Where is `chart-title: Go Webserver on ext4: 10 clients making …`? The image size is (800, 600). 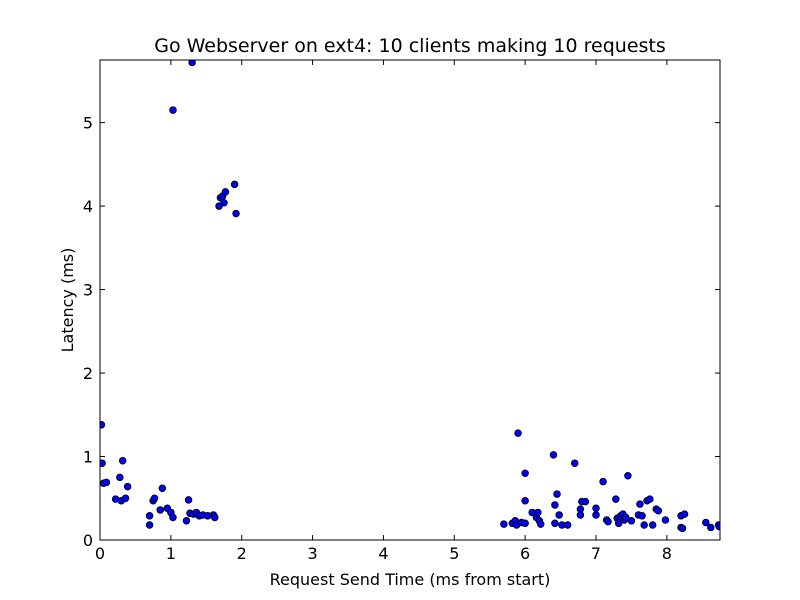 chart-title: Go Webserver on ext4: 10 clients making … is located at coordinates (410, 46).